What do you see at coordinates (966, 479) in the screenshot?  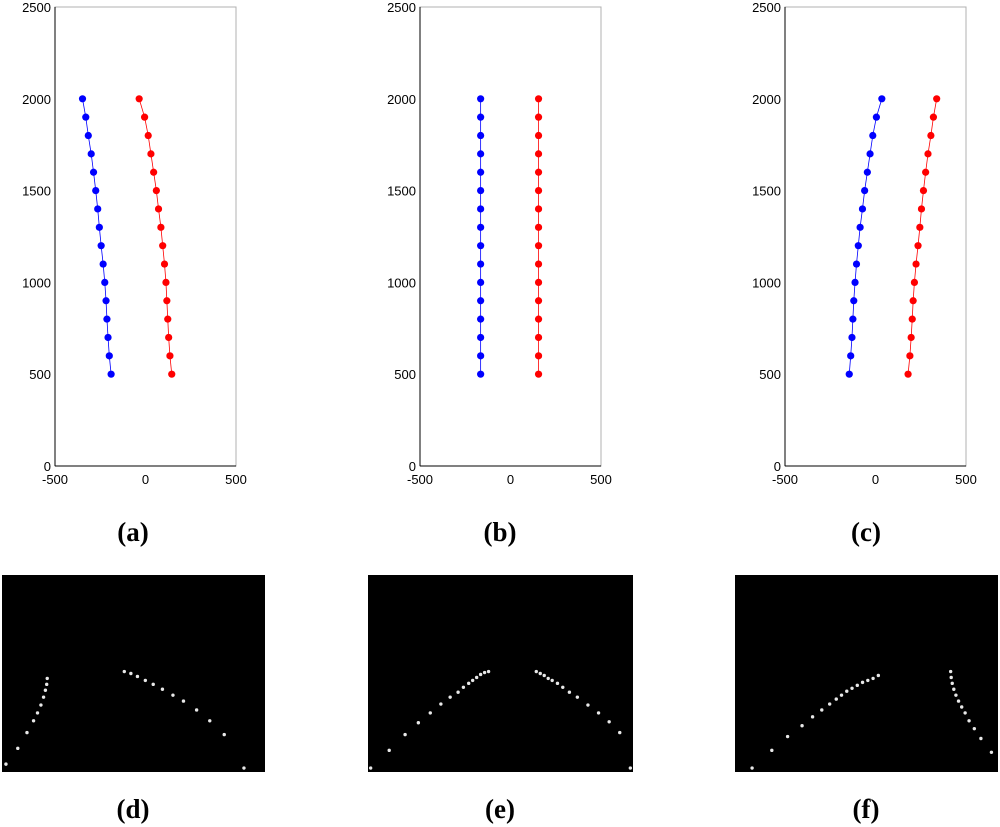 I see `x-tick-label: 500` at bounding box center [966, 479].